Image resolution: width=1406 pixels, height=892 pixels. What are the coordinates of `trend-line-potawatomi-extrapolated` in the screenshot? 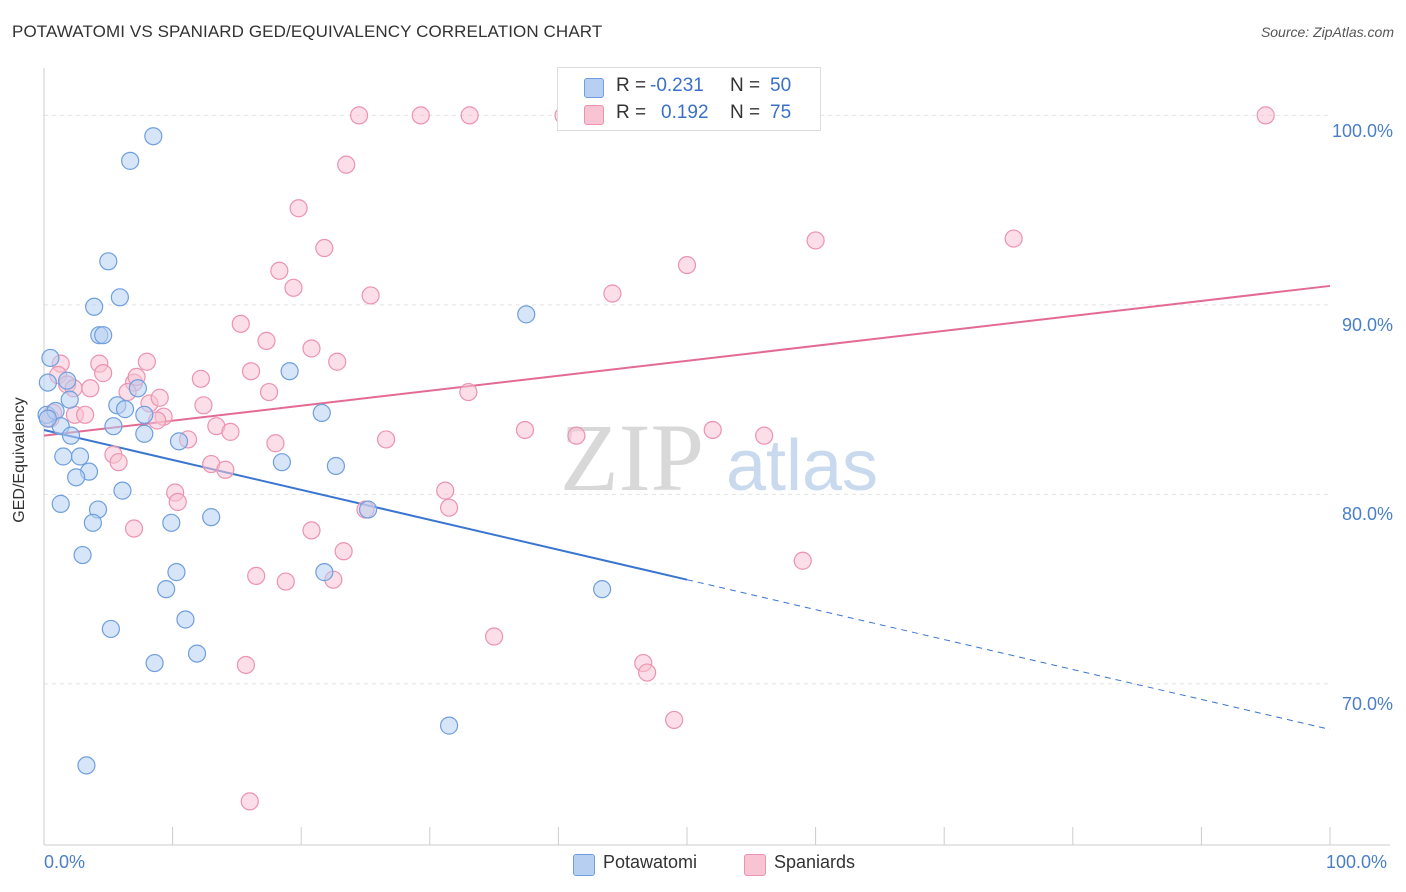 It's located at (1008, 654).